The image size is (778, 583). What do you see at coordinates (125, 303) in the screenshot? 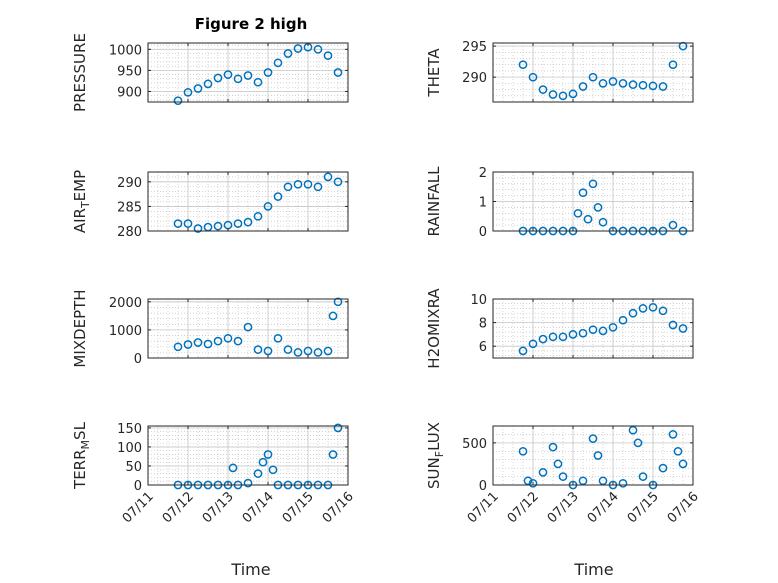
I see `y-tick-label: 2000` at bounding box center [125, 303].